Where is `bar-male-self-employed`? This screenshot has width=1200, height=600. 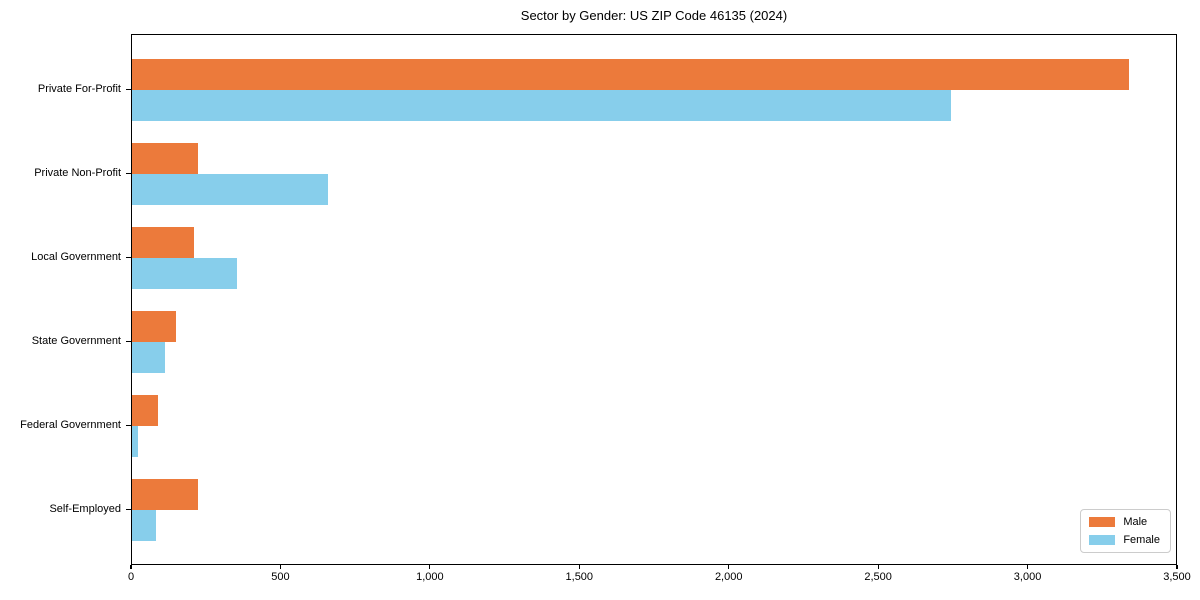
bar-male-self-employed is located at coordinates (165, 494).